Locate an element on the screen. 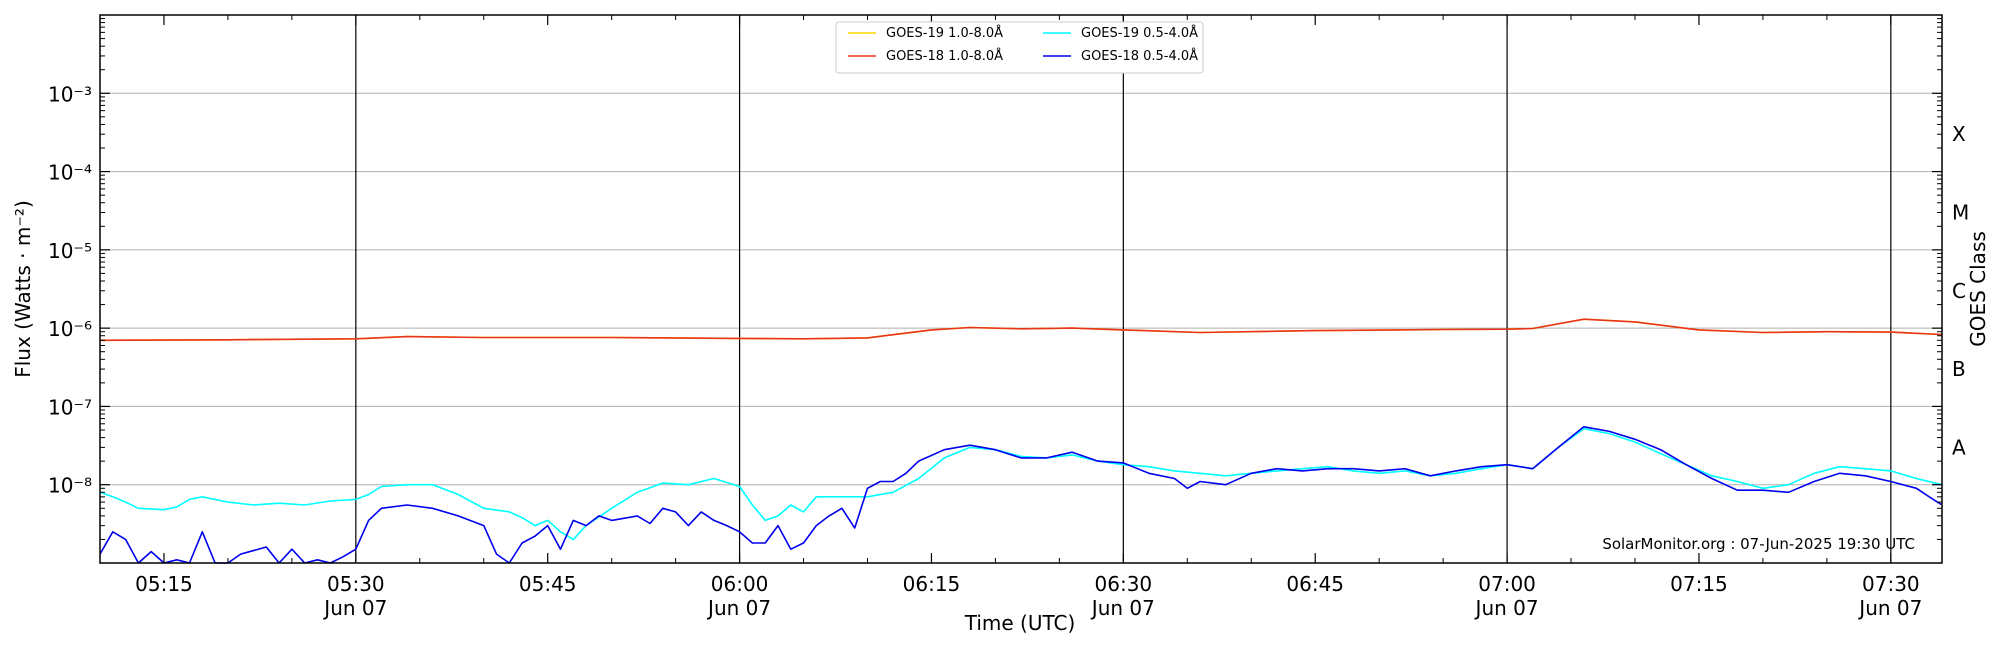 This screenshot has width=2000, height=650. legend-label: GOES-19 1.0-8.0Å is located at coordinates (944, 33).